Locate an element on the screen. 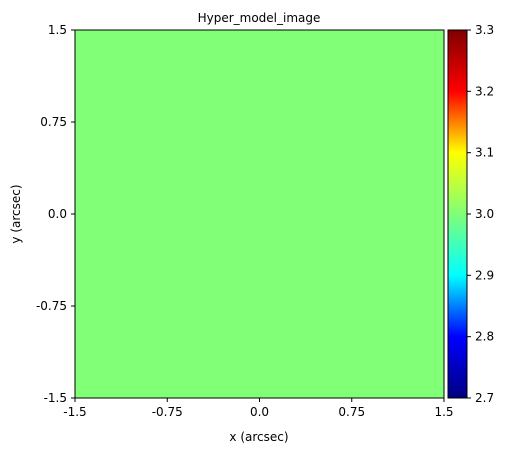  y-tick-label: -0.75 is located at coordinates (51, 306).